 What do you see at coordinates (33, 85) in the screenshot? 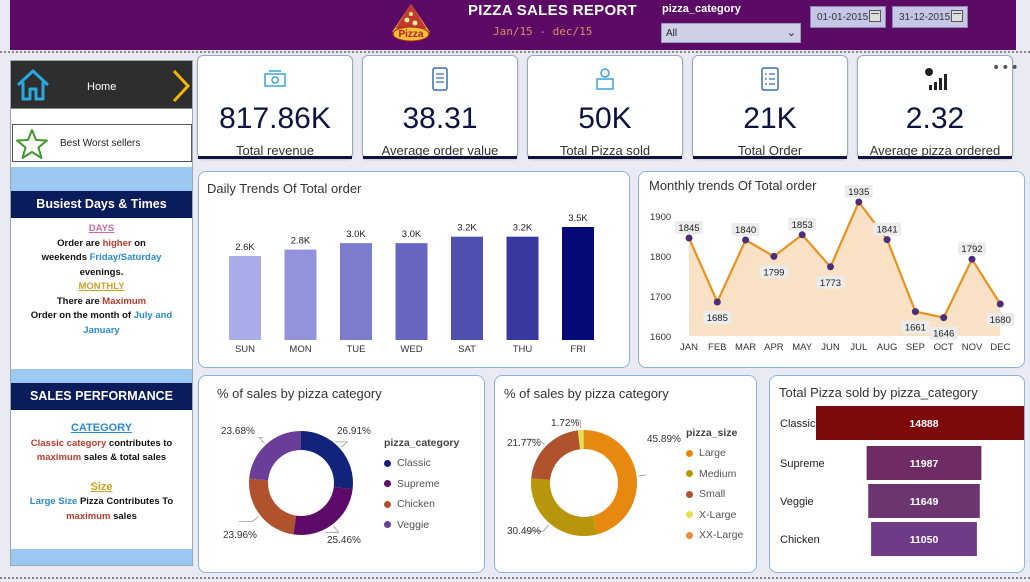
I see `home-icon` at bounding box center [33, 85].